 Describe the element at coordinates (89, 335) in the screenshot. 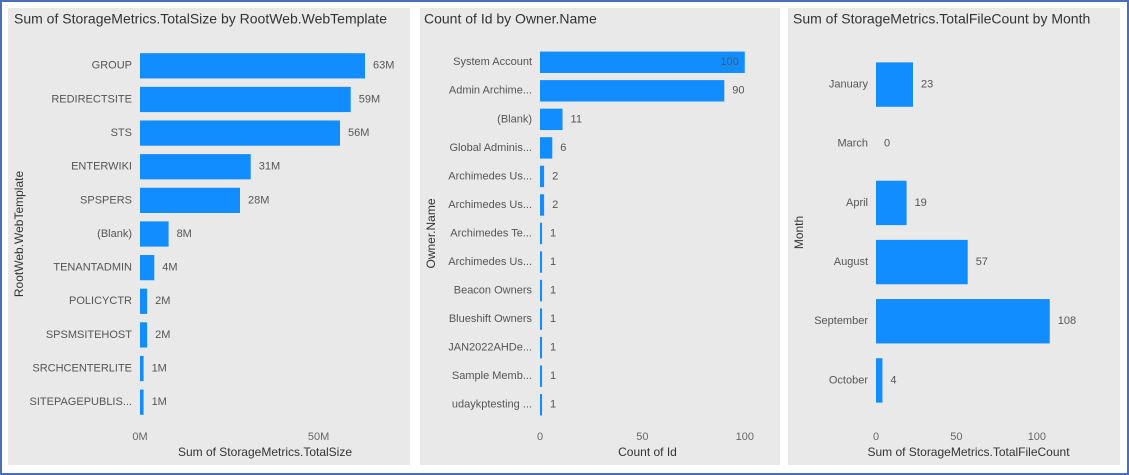

I see `category-label: SPSMSITEHOST` at that location.